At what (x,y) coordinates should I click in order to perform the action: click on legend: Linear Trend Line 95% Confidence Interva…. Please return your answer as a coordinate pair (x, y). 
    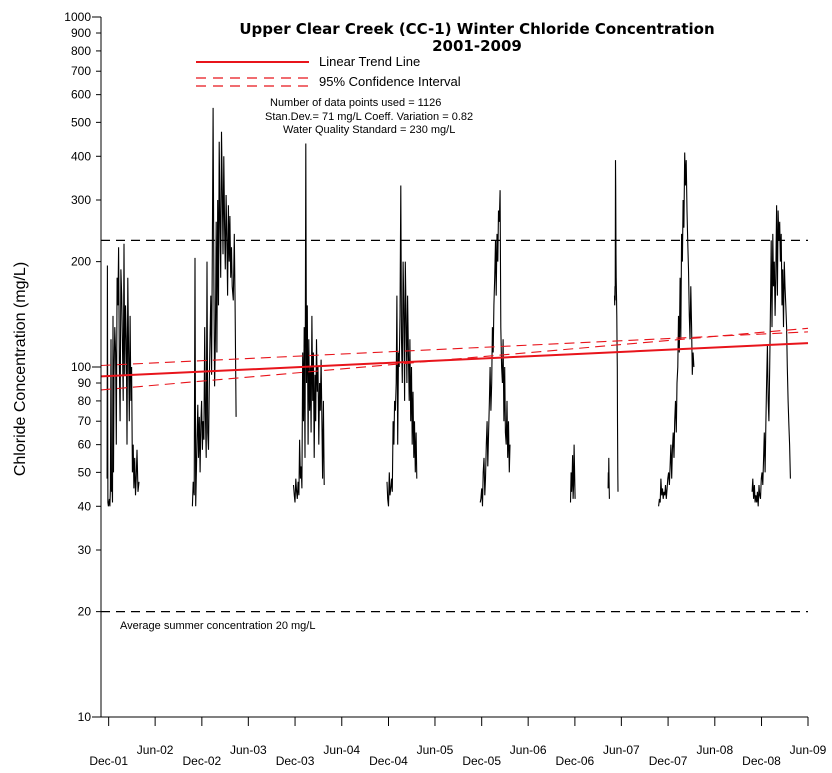
    Looking at the image, I should click on (328, 71).